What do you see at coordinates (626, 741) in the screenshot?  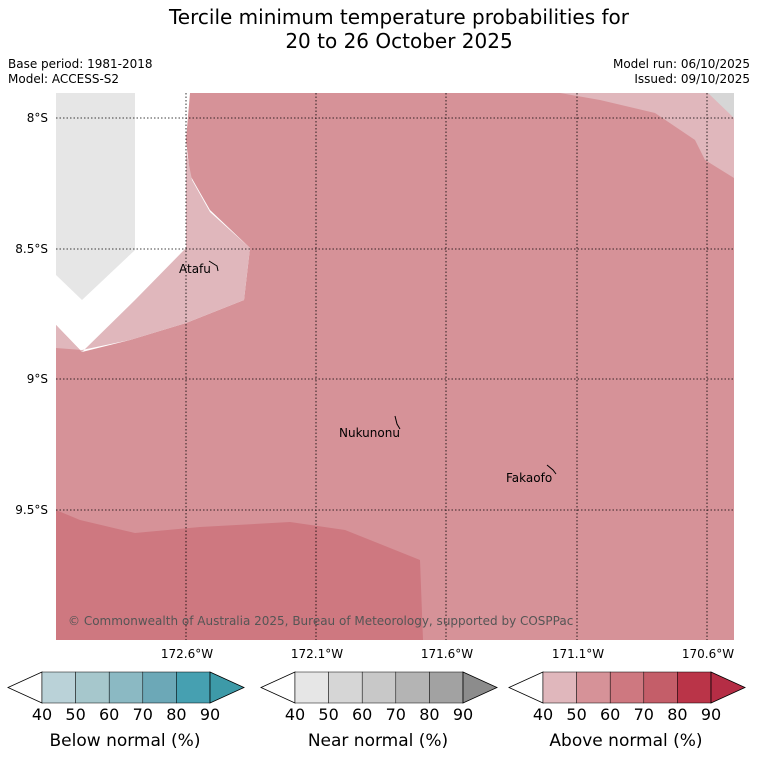 I see `colorbar-label-above: Above normal (%)` at bounding box center [626, 741].